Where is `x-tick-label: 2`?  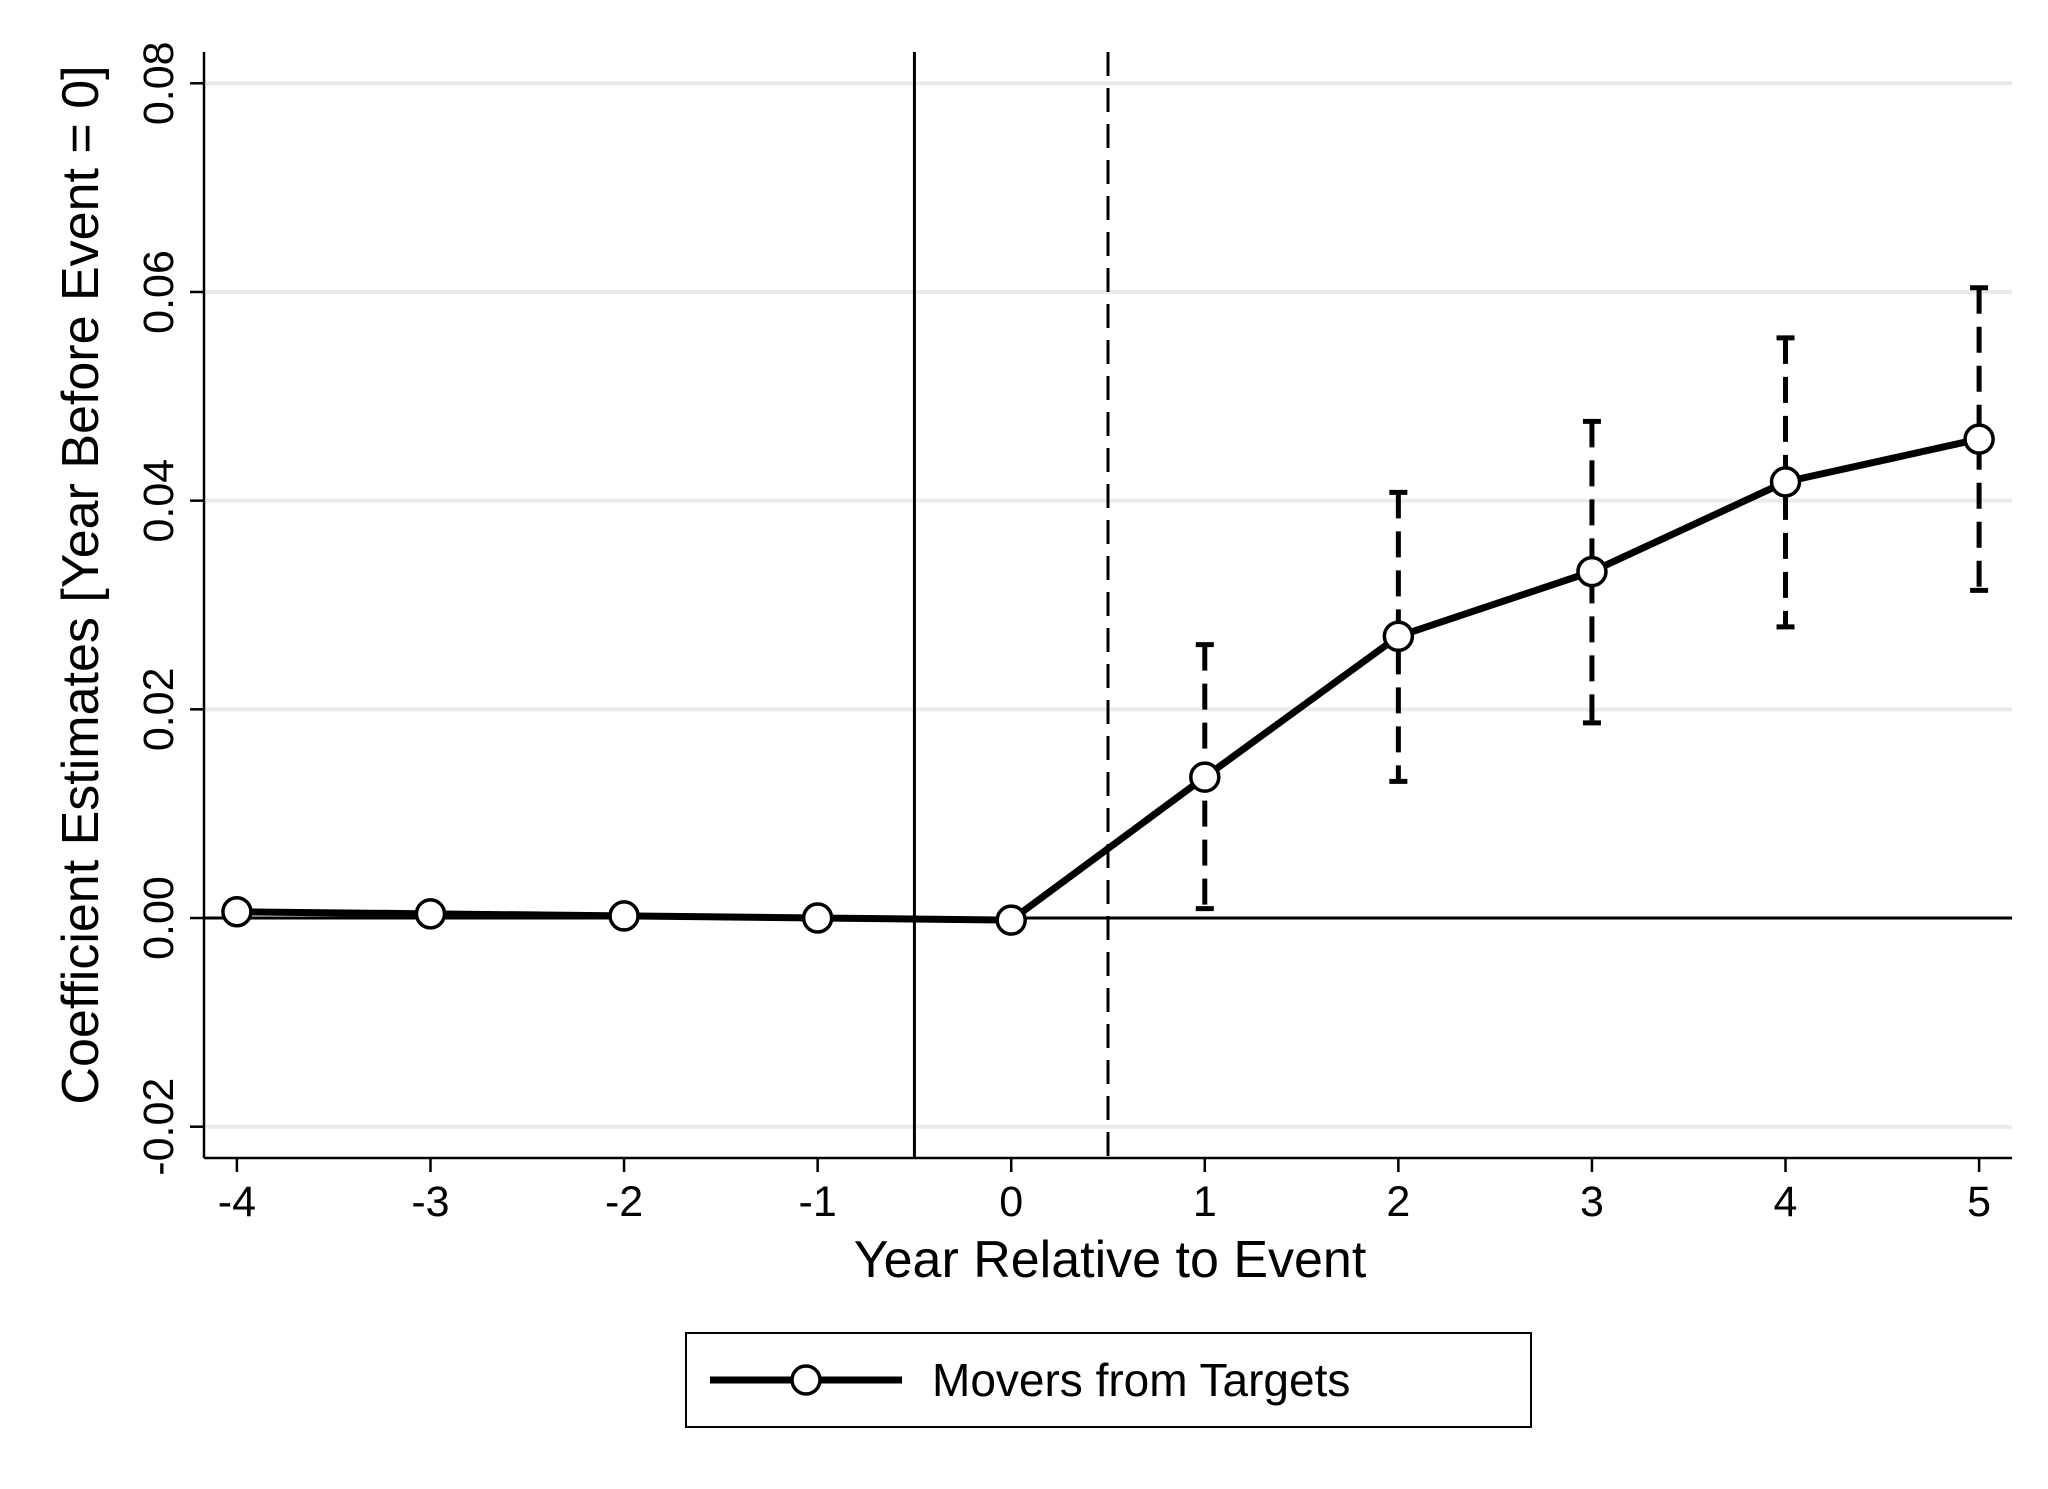 x-tick-label: 2 is located at coordinates (1398, 1202).